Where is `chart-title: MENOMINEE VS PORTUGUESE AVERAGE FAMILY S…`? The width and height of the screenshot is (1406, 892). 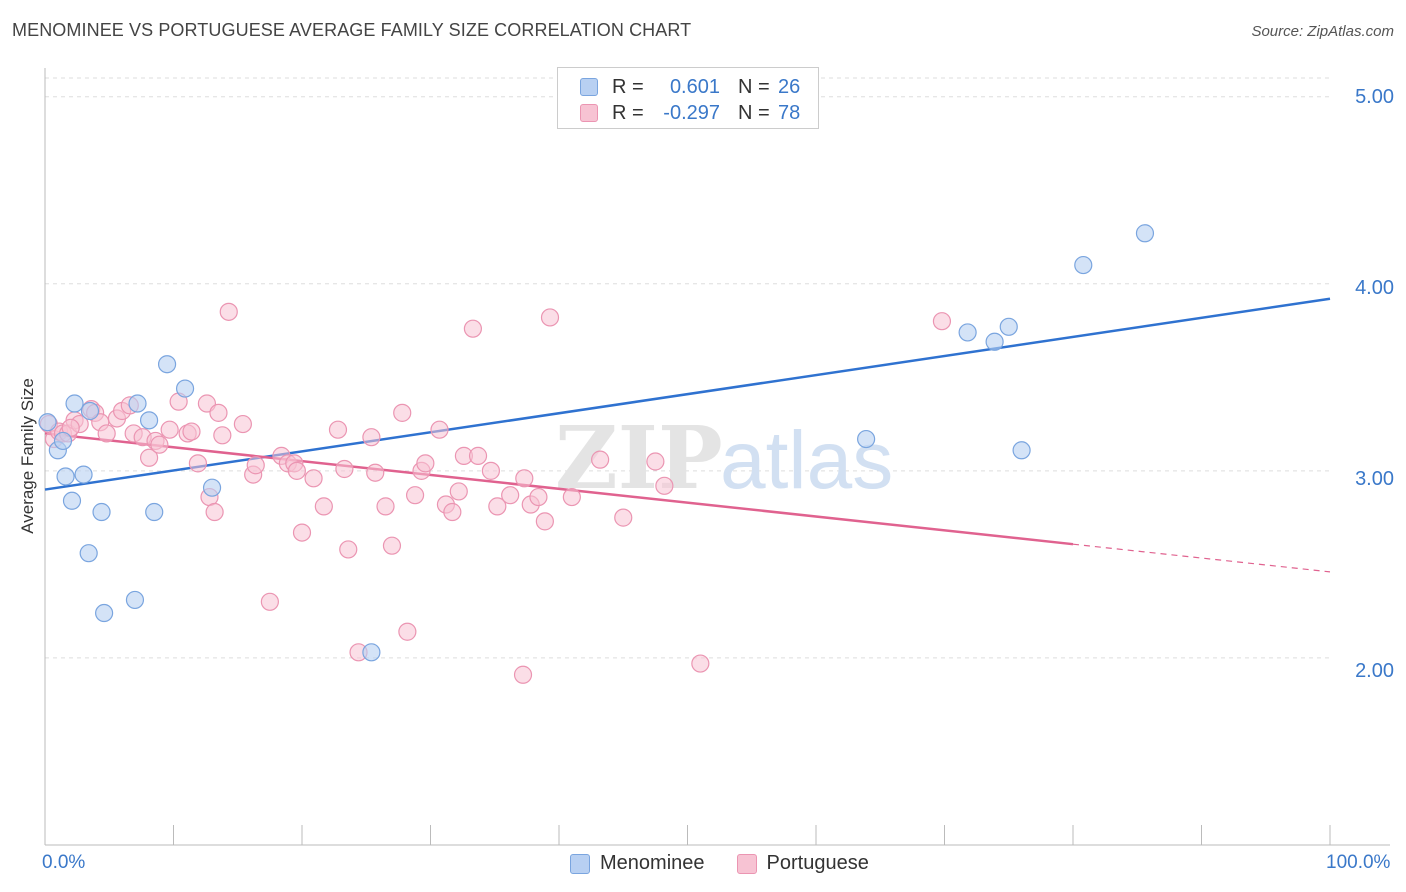 chart-title: MENOMINEE VS PORTUGUESE AVERAGE FAMILY S… is located at coordinates (352, 30).